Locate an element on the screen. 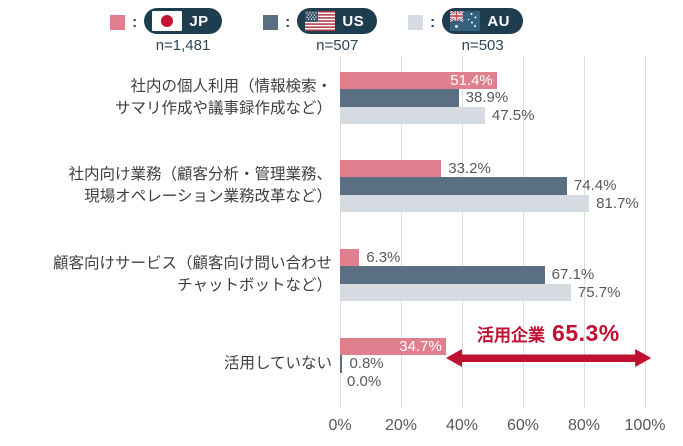  legend-n-jp: n=1,481 is located at coordinates (183, 45).